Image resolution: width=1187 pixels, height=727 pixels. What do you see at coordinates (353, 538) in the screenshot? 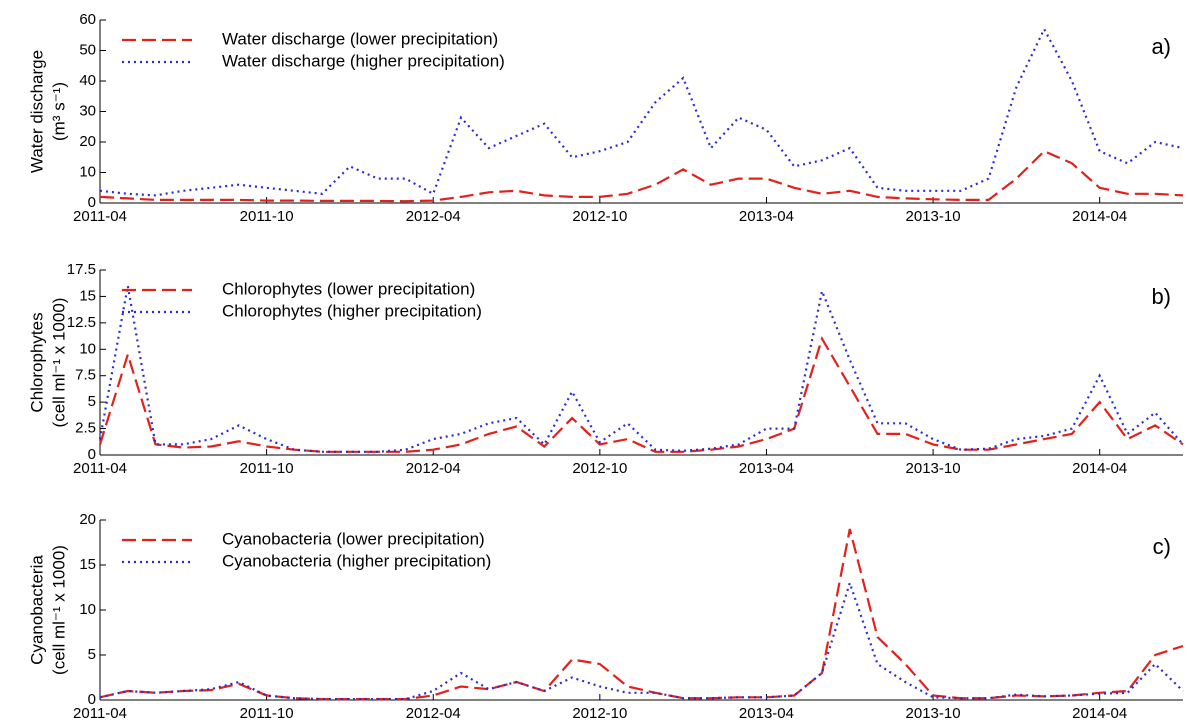
I see `legend-label: Cyanobacteria (lower precipitation)` at bounding box center [353, 538].